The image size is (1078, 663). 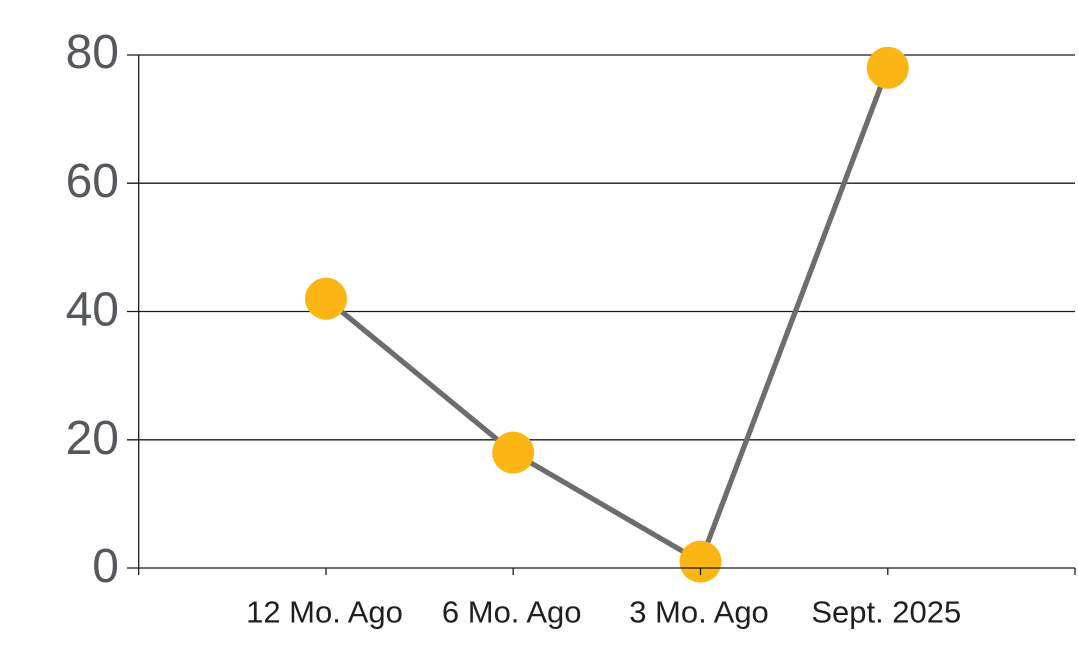 I want to click on svg-text: 3 Mo. Ago, so click(x=699, y=612).